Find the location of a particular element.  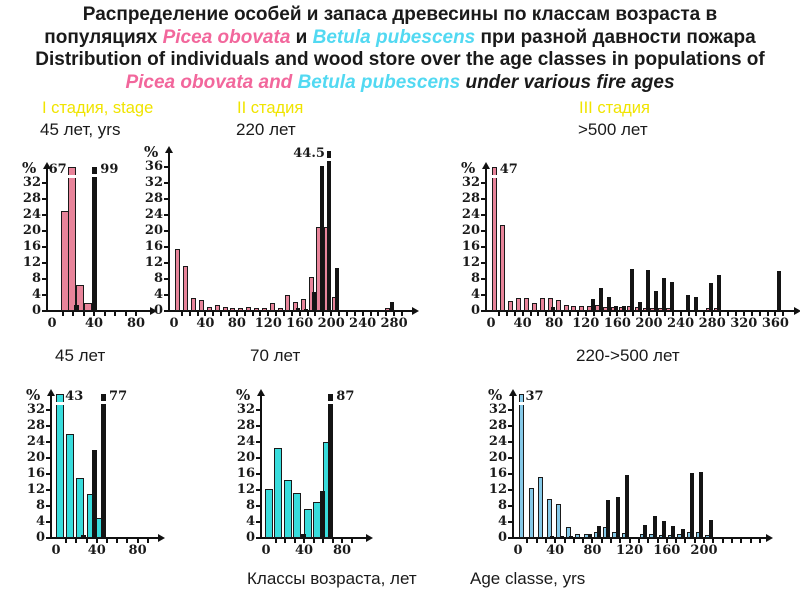

x-tick-label: 120 is located at coordinates (630, 550).